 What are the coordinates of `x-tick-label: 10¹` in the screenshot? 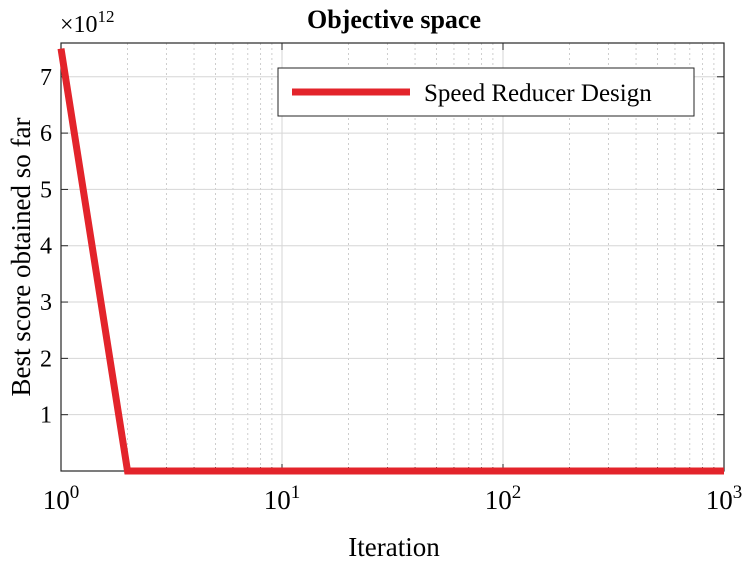 It's located at (282, 498).